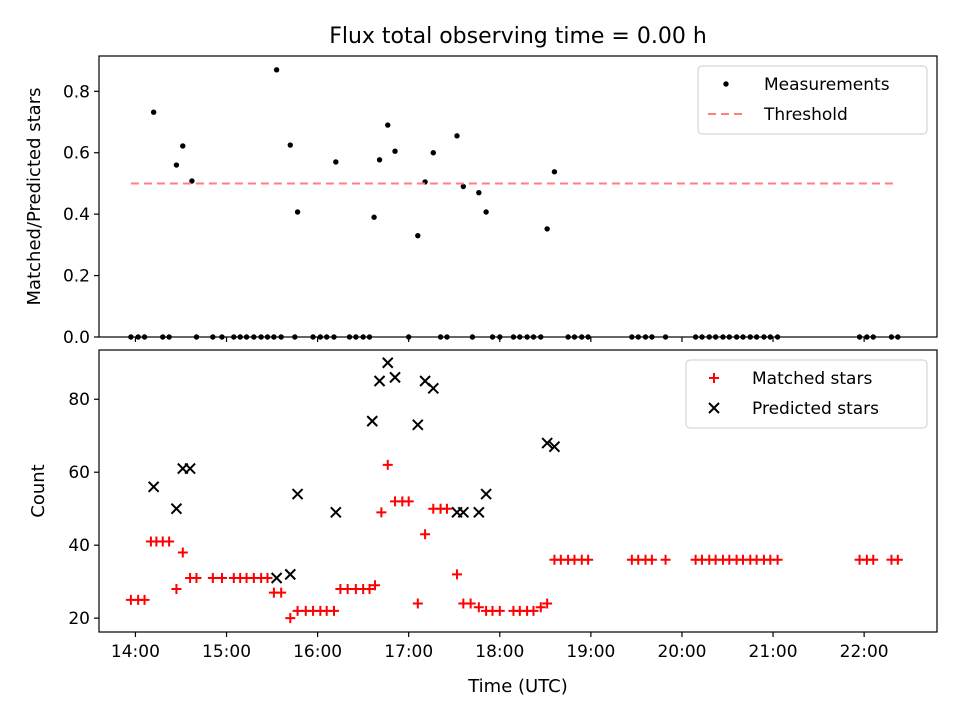 This screenshot has height=724, width=960. What do you see at coordinates (812, 379) in the screenshot?
I see `legend-label: Matched stars` at bounding box center [812, 379].